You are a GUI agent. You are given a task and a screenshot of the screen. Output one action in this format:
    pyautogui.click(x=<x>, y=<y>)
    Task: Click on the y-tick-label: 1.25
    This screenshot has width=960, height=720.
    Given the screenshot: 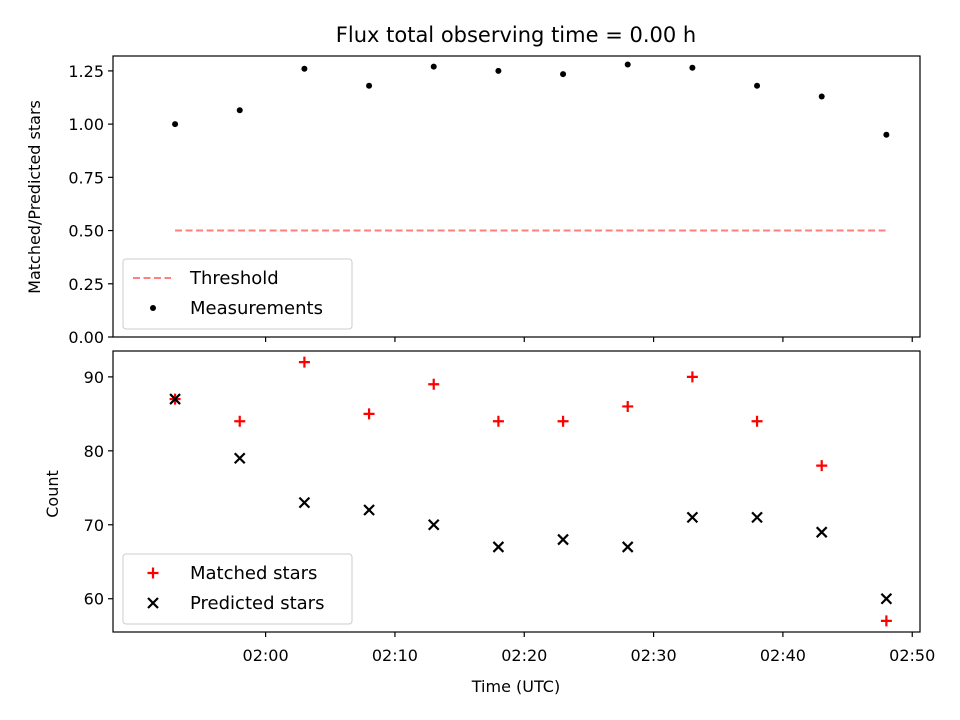 What is the action you would take?
    pyautogui.click(x=86, y=71)
    